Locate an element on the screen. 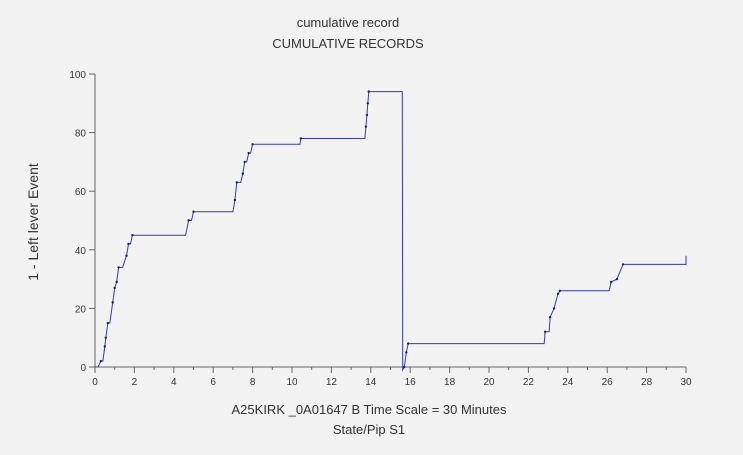 Image resolution: width=743 pixels, height=455 pixels. y-axis: 0 20 40 60 80 100 is located at coordinates (82, 222).